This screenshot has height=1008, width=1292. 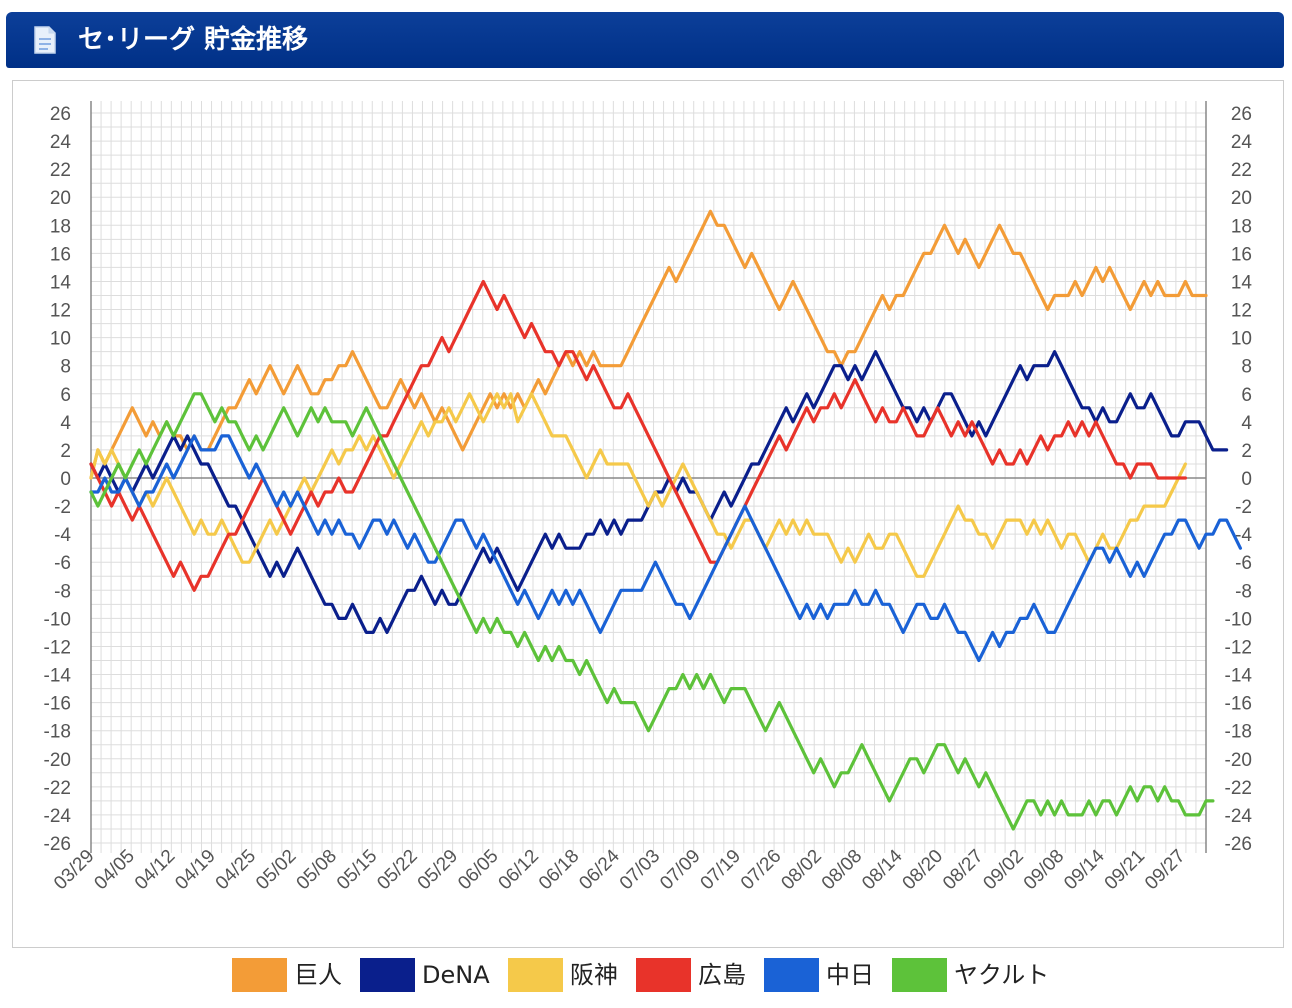 What do you see at coordinates (801, 870) in the screenshot?
I see `x-tick-label: 08/02` at bounding box center [801, 870].